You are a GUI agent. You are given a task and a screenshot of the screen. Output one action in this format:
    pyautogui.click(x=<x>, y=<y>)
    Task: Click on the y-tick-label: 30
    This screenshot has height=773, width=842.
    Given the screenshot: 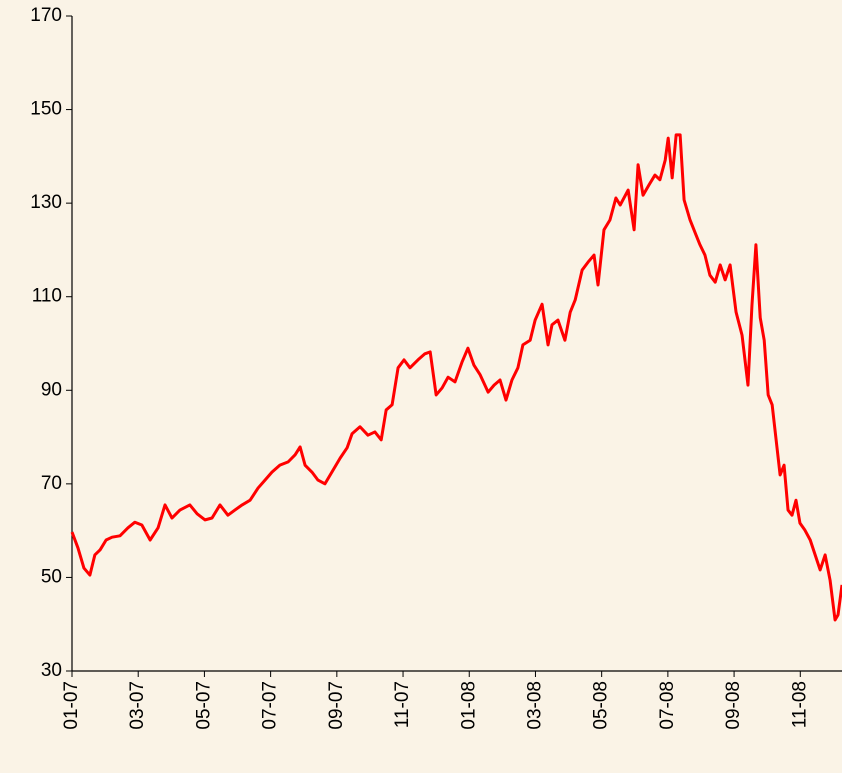 What is the action you would take?
    pyautogui.click(x=51, y=670)
    